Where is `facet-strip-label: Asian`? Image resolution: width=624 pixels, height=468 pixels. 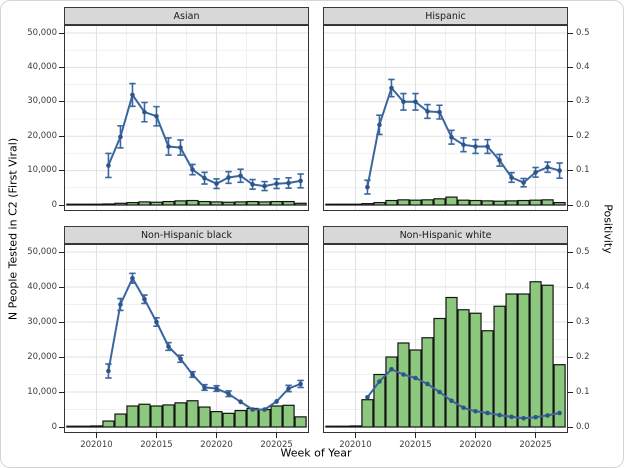
facet-strip-label: Asian is located at coordinates (186, 16).